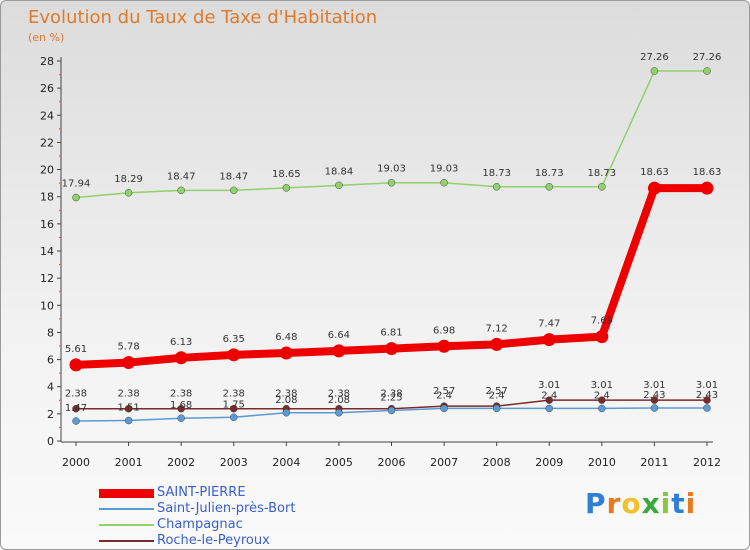  Describe the element at coordinates (631, 503) in the screenshot. I see `logo-letter: o` at that location.